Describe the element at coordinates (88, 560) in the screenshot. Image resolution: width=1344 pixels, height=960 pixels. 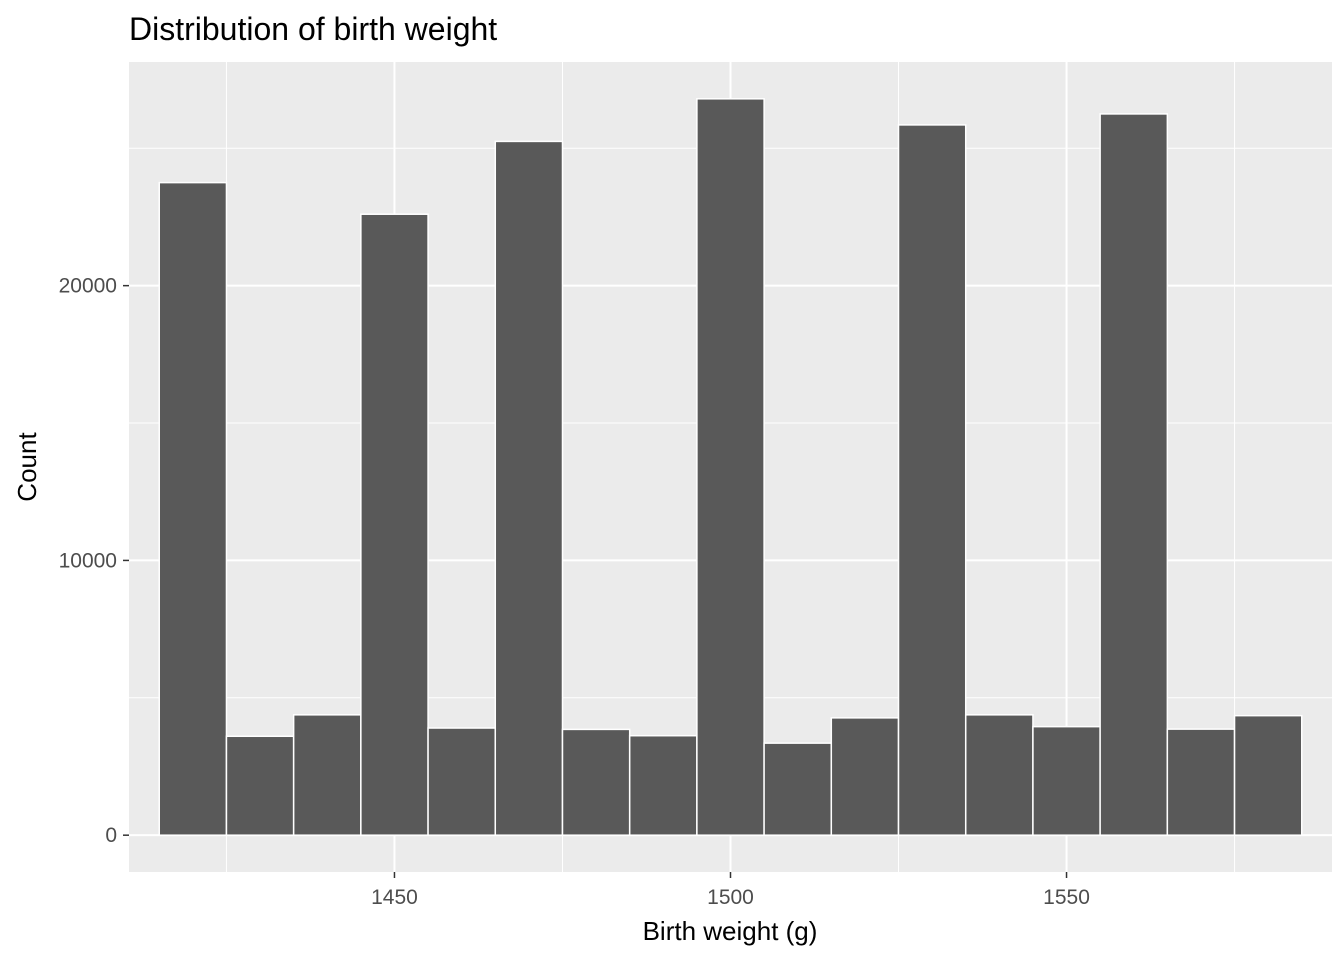
I see `y-tick-label: 10000` at that location.